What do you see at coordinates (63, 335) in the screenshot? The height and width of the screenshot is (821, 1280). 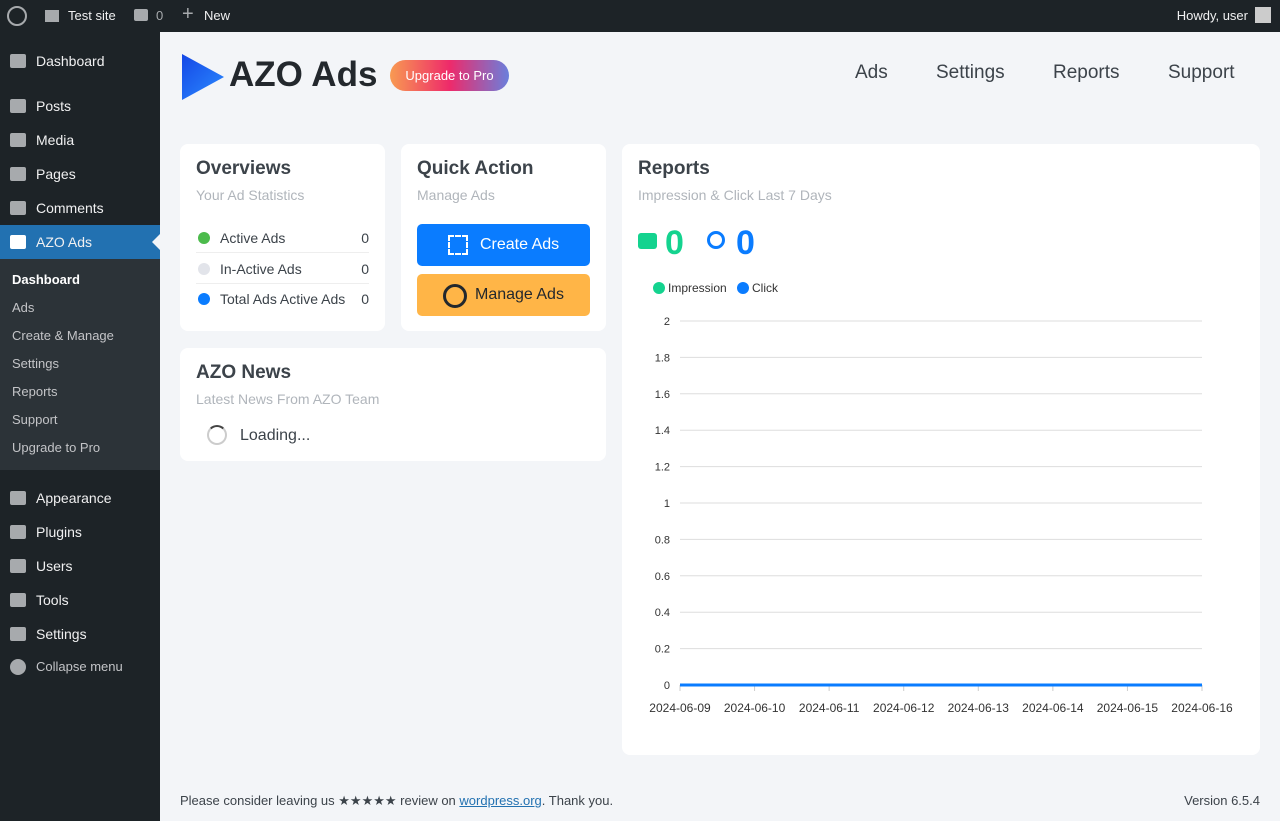 I see `submenu-item: Create & Manage` at bounding box center [63, 335].